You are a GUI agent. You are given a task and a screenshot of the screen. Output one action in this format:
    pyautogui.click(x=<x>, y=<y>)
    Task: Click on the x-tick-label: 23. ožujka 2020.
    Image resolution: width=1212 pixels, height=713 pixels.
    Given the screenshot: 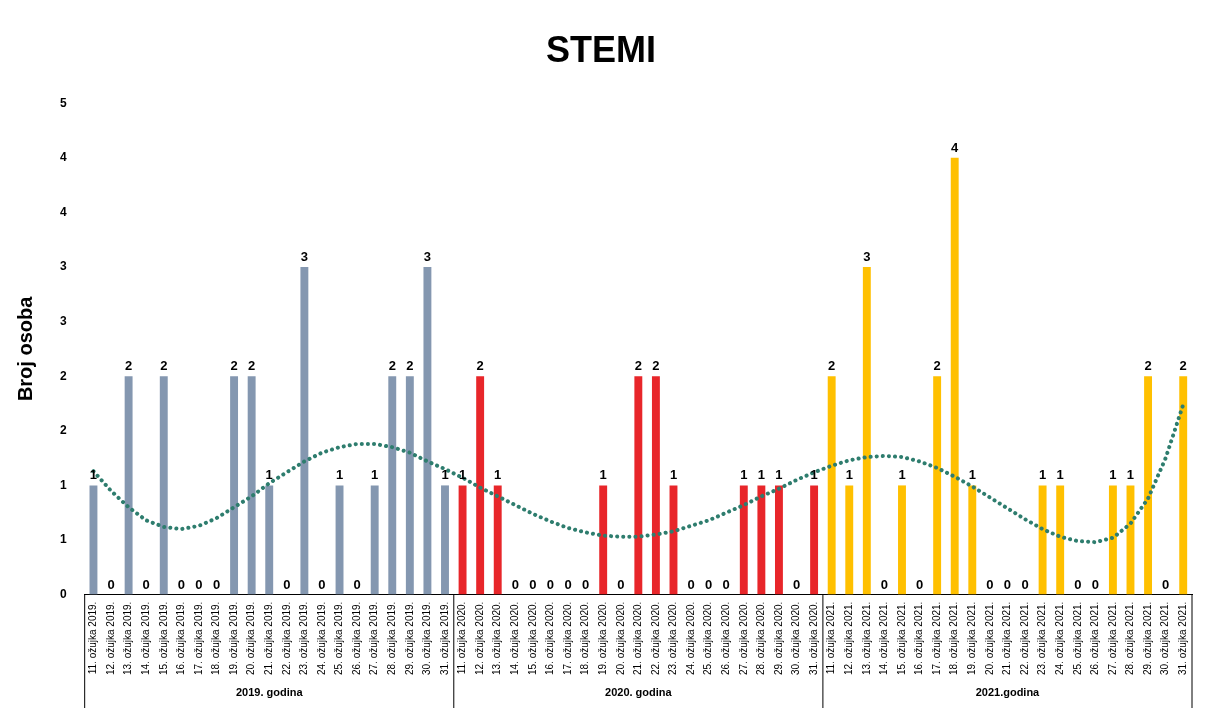 What is the action you would take?
    pyautogui.click(x=673, y=638)
    